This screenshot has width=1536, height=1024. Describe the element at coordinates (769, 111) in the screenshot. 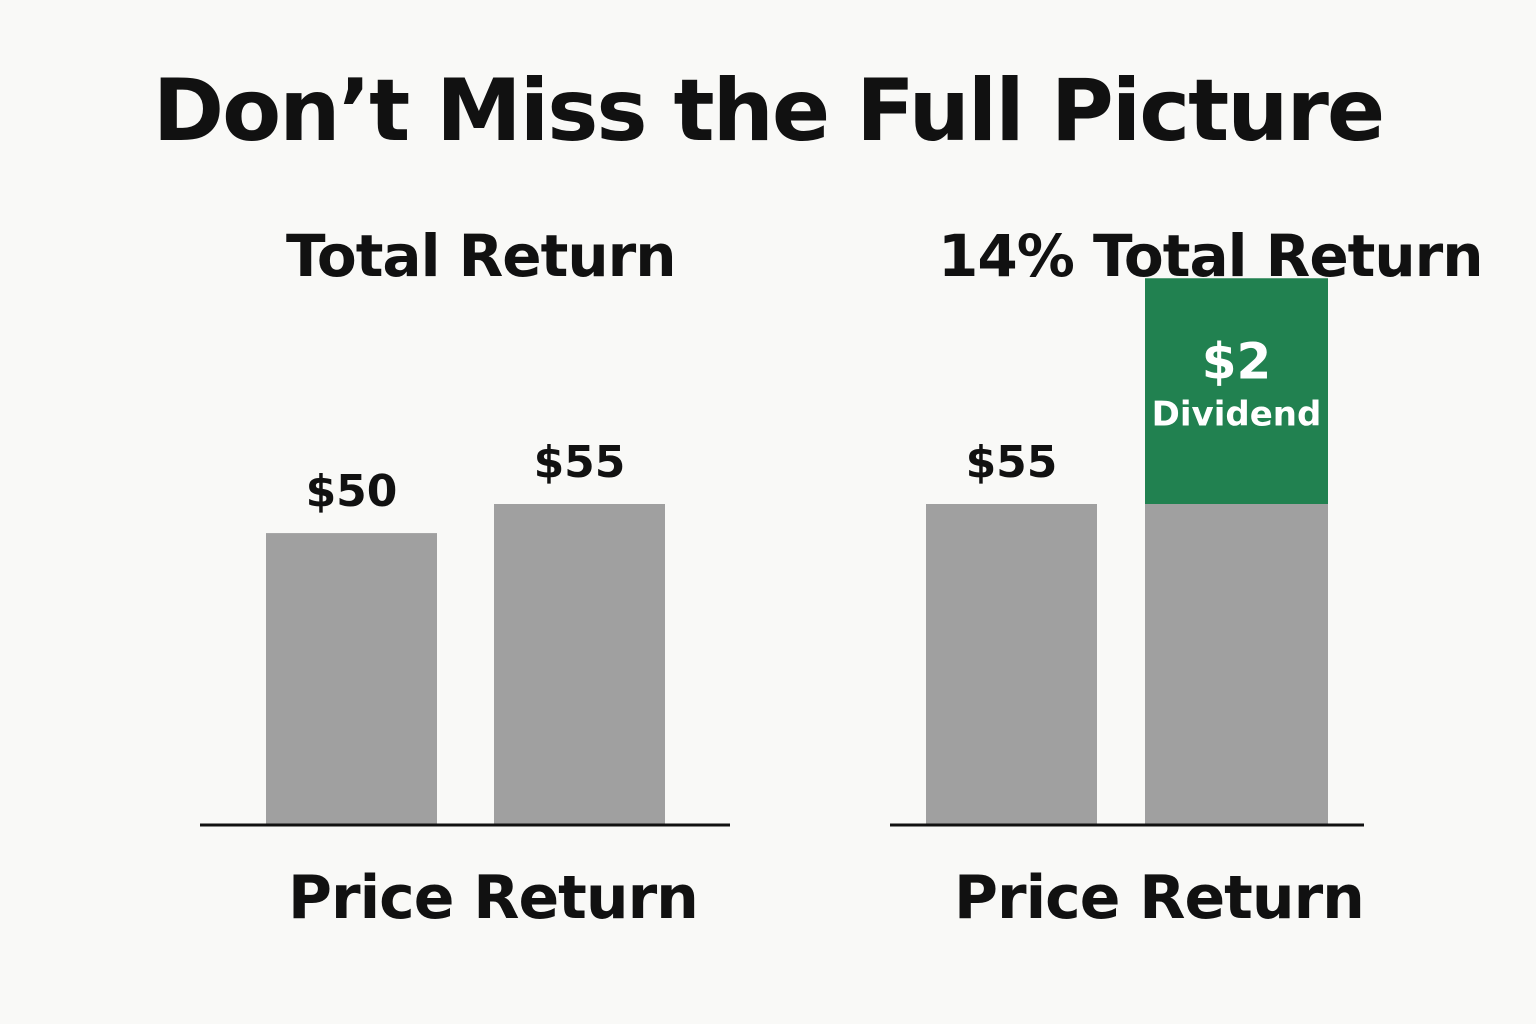

I see `page-title: Don’t Miss the Full Picture` at that location.